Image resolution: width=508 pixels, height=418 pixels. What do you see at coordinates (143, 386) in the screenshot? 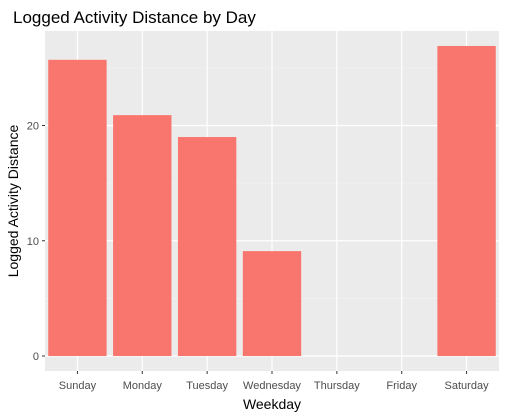
I see `x-tick-label: Monday` at bounding box center [143, 386].